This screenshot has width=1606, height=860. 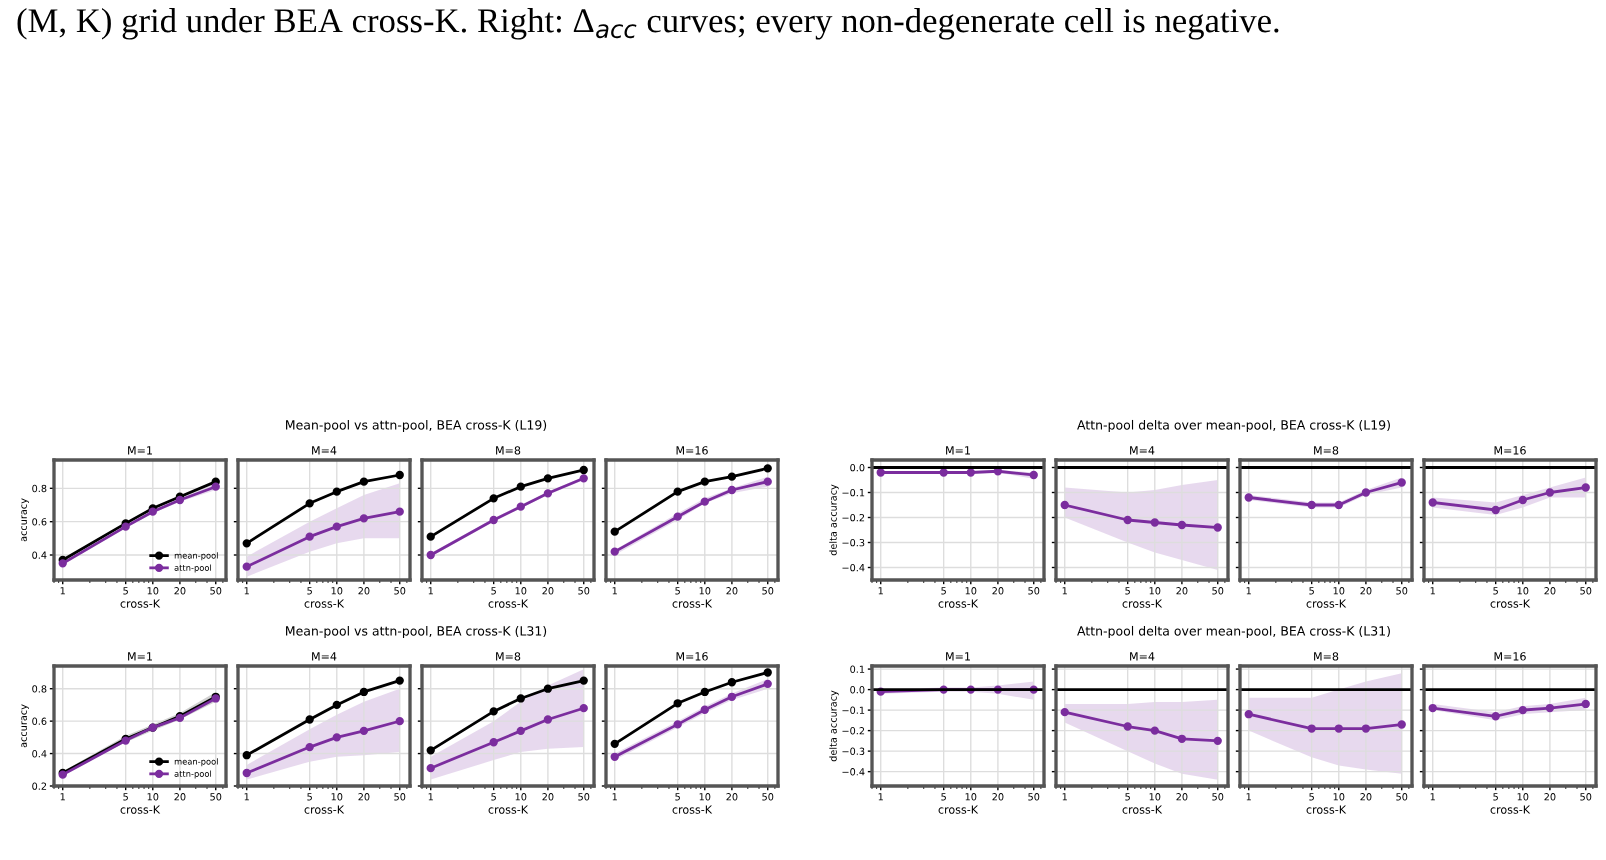 I want to click on text: (M, K) grid under BEA cross-K. Right: Δ$_{acc}$ curves; every non-degenerate cell is negative., so click(x=648, y=24).